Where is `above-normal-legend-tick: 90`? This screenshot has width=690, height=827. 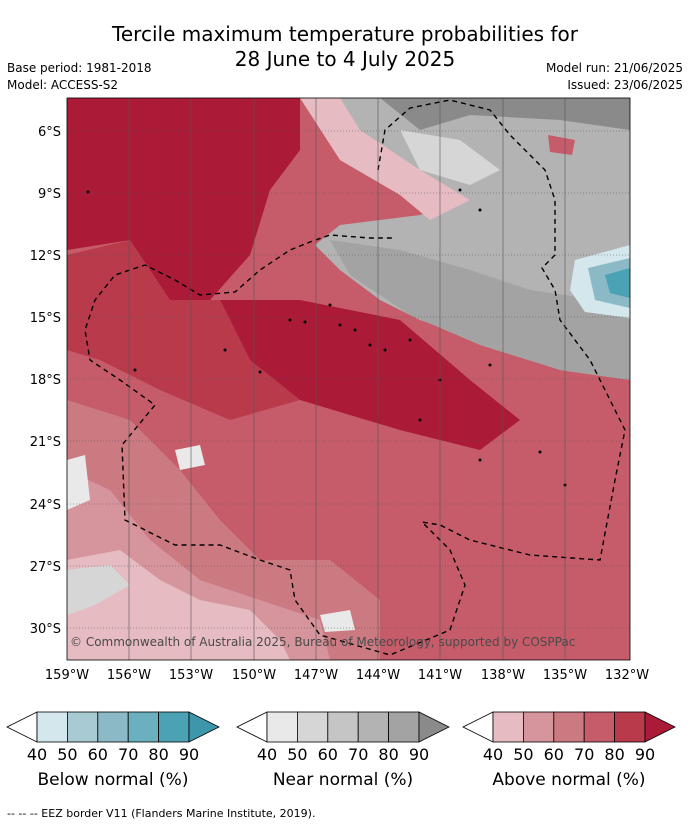
above-normal-legend-tick: 90 is located at coordinates (645, 754).